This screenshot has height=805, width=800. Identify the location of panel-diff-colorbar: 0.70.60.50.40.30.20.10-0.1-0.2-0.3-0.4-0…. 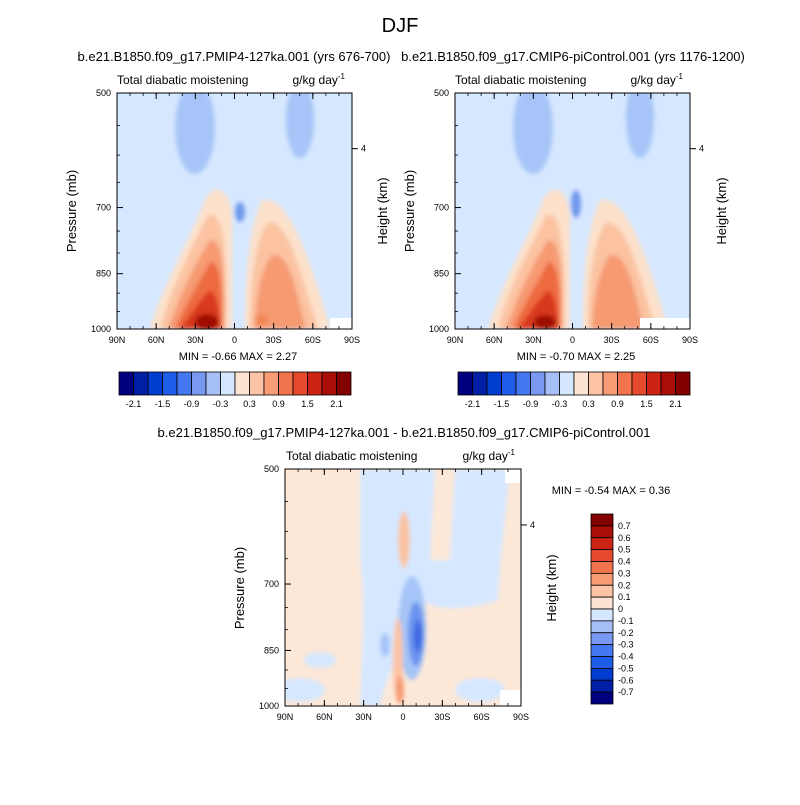
(612, 609).